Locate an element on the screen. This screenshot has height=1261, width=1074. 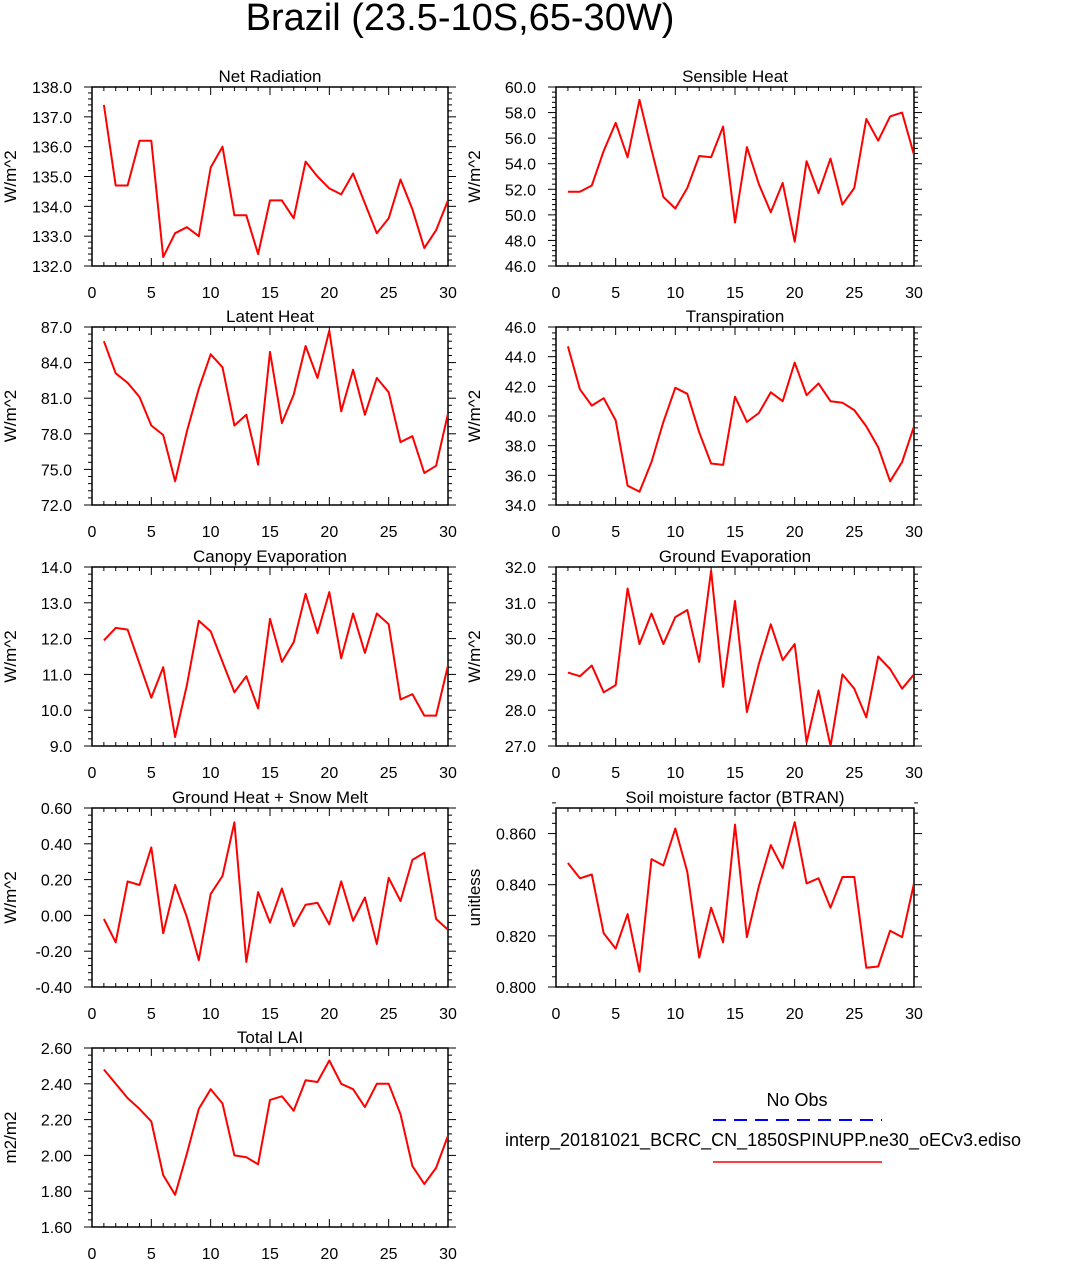
y-tick-label: 30.0 is located at coordinates (520, 640).